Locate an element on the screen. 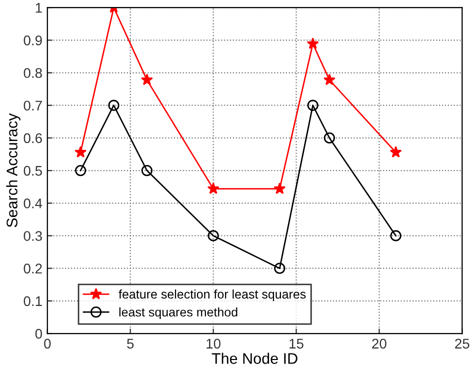 Image resolution: width=474 pixels, height=379 pixels. x-tick-label: 15 is located at coordinates (297, 343).